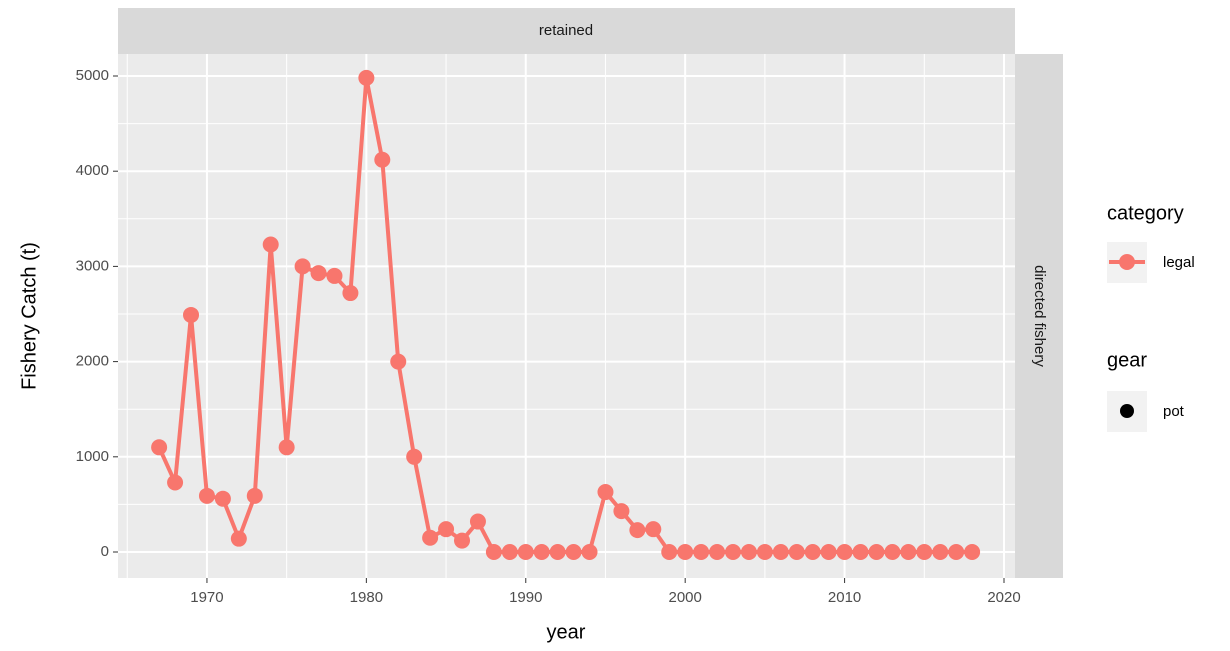  Describe the element at coordinates (844, 597) in the screenshot. I see `x-tick-label: 2010` at that location.